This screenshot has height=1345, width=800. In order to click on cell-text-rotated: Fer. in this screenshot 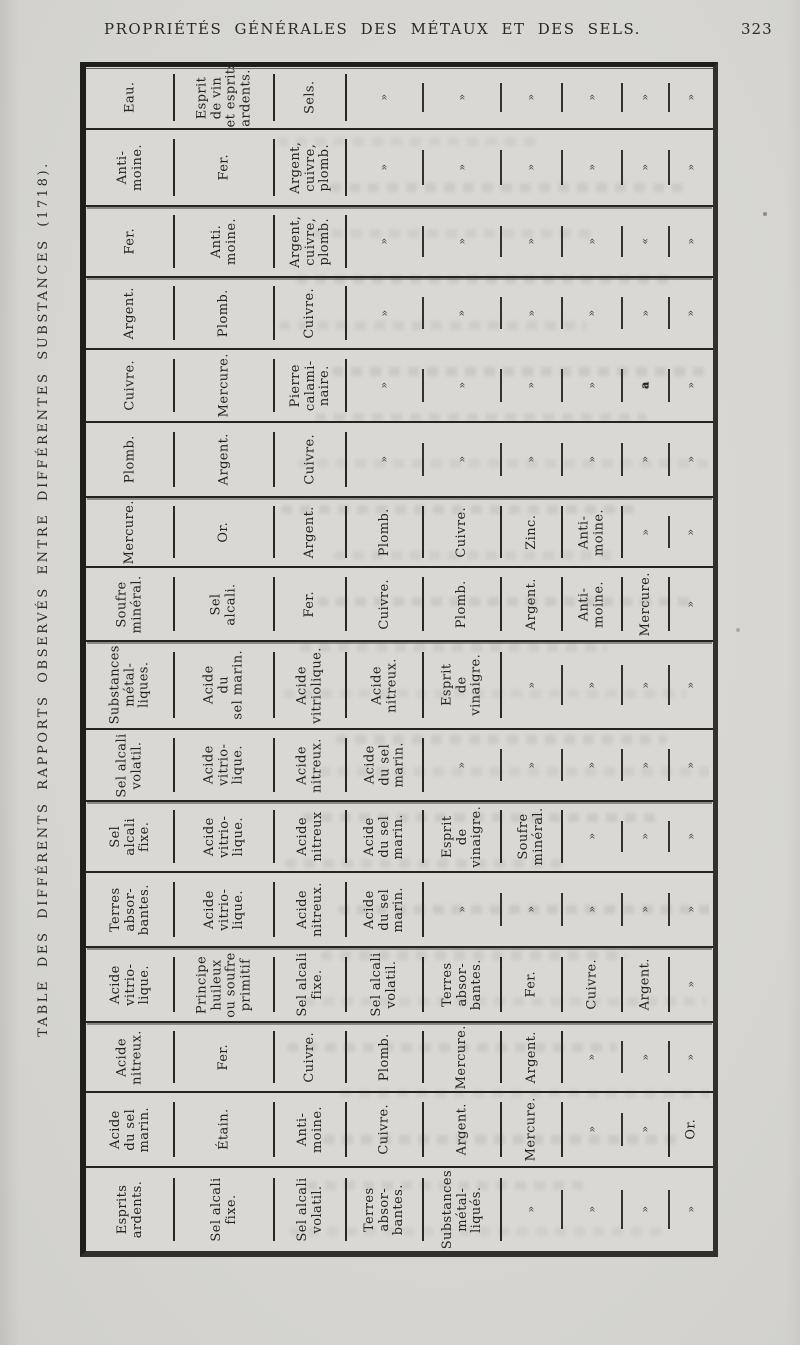, I will do `click(129, 241)`.